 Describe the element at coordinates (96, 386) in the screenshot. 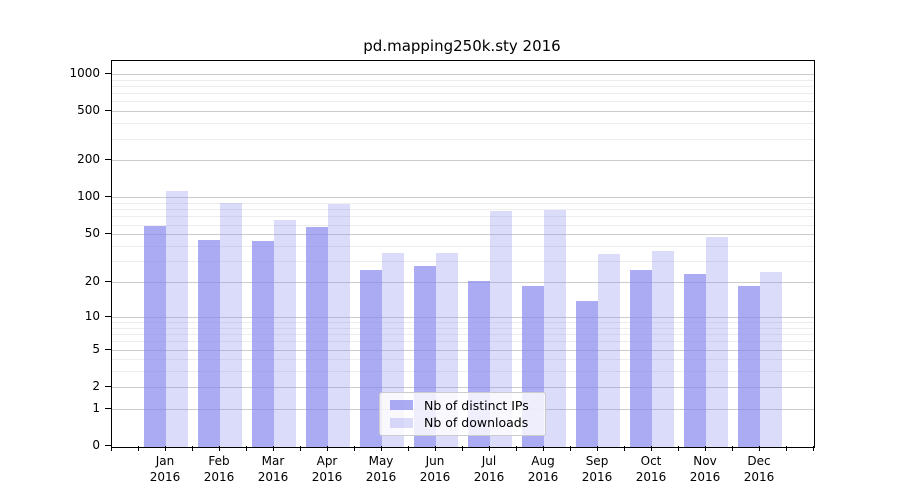

I see `y-tick-label: 2` at that location.